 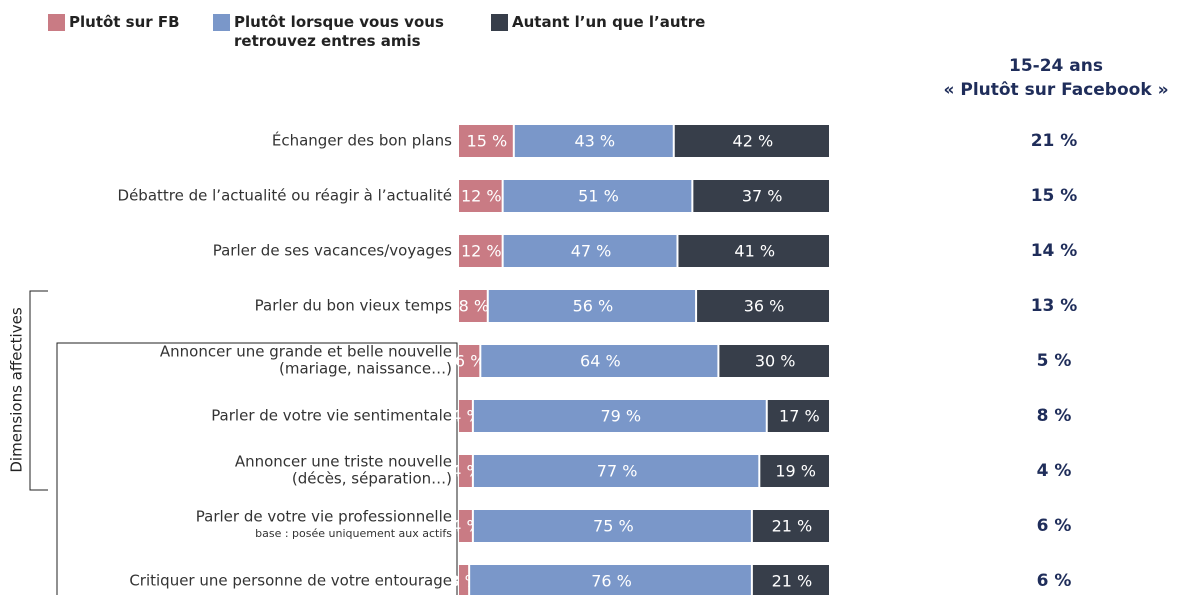 What do you see at coordinates (1054, 471) in the screenshot?
I see `side-value: 4 %` at bounding box center [1054, 471].